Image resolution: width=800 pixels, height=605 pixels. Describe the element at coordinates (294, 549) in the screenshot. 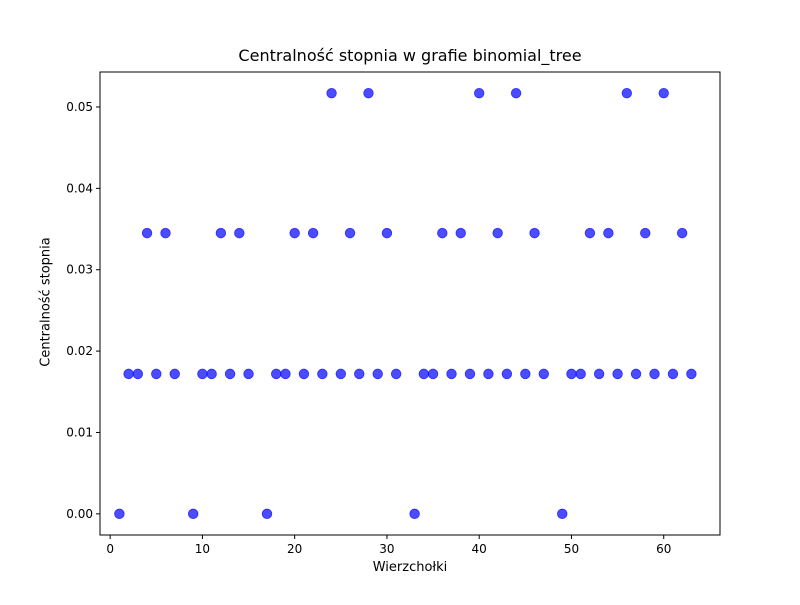

I see `x-tick-label: 20` at that location.